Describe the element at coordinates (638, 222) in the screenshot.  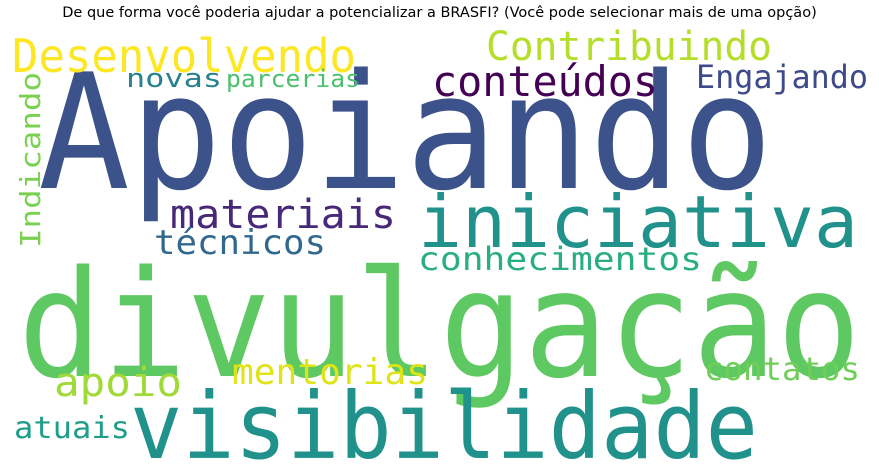
I see `word-4: iniciativa` at that location.